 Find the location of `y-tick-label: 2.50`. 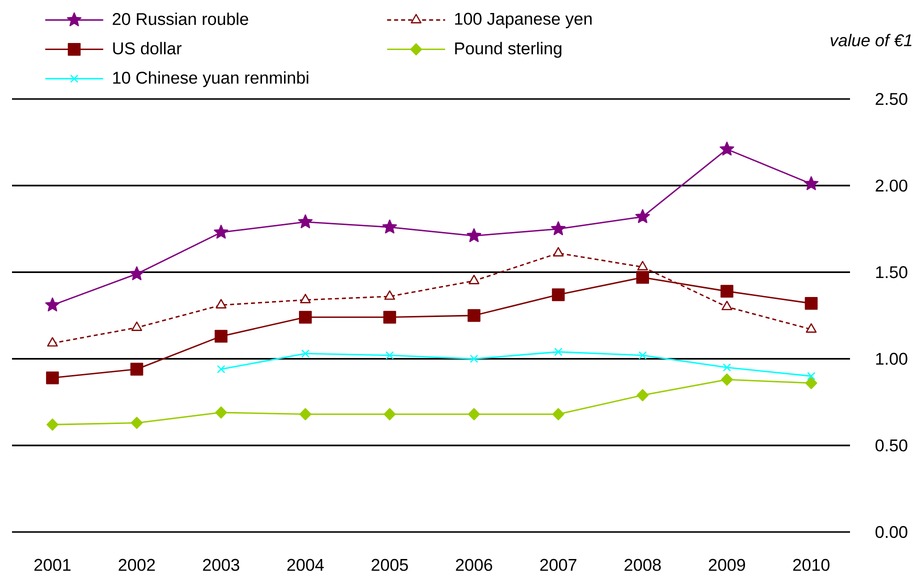

y-tick-label: 2.50 is located at coordinates (892, 99).